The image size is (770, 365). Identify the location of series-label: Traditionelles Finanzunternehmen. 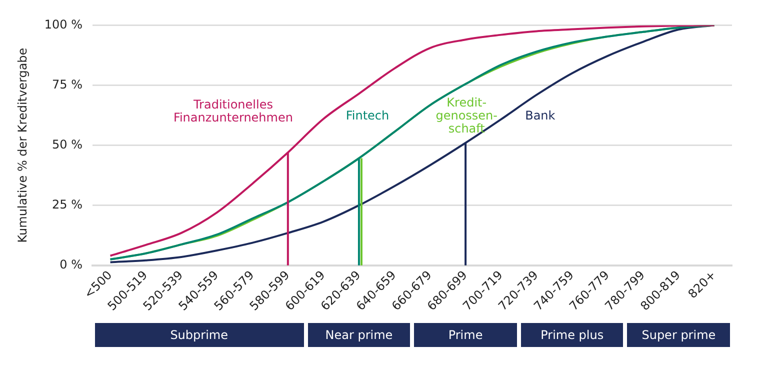
(233, 110).